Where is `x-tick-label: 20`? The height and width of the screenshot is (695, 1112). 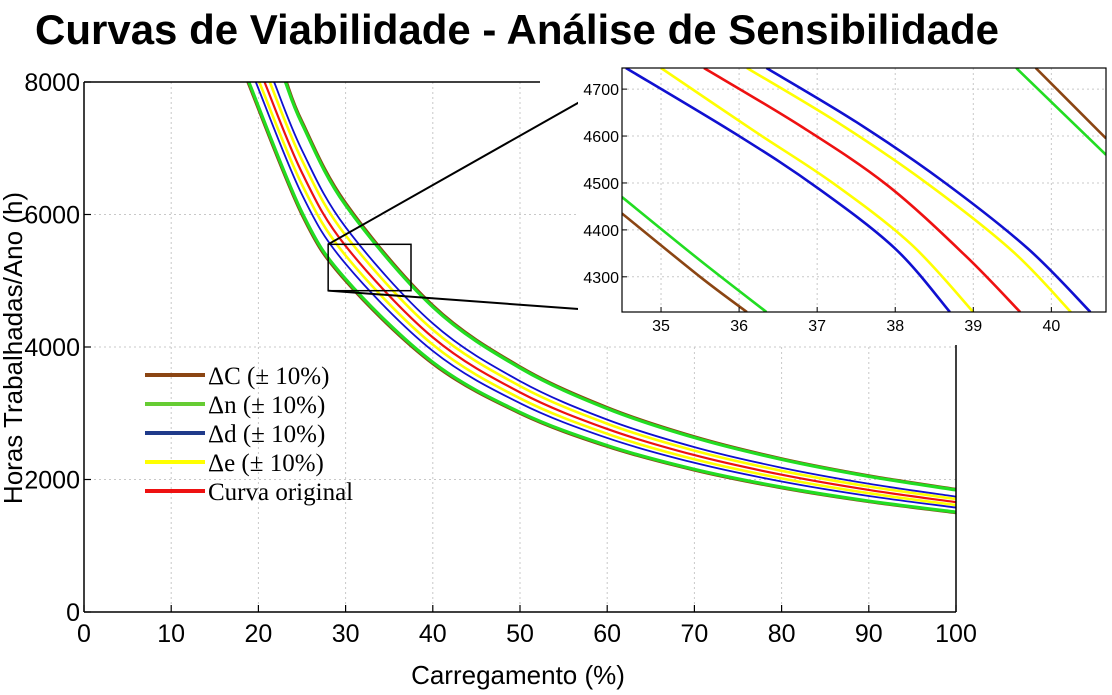
x-tick-label: 20 is located at coordinates (258, 634).